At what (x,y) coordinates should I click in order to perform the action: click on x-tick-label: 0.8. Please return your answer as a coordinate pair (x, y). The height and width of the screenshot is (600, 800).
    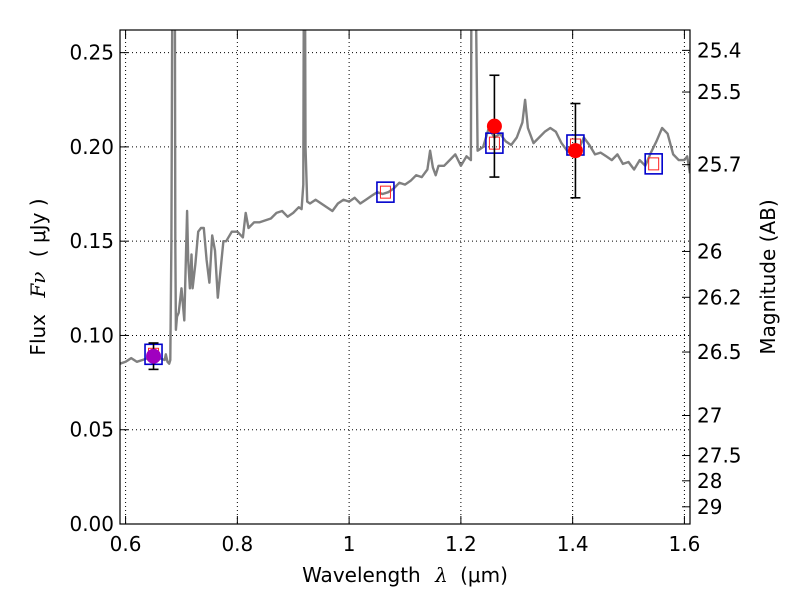
    Looking at the image, I should click on (237, 544).